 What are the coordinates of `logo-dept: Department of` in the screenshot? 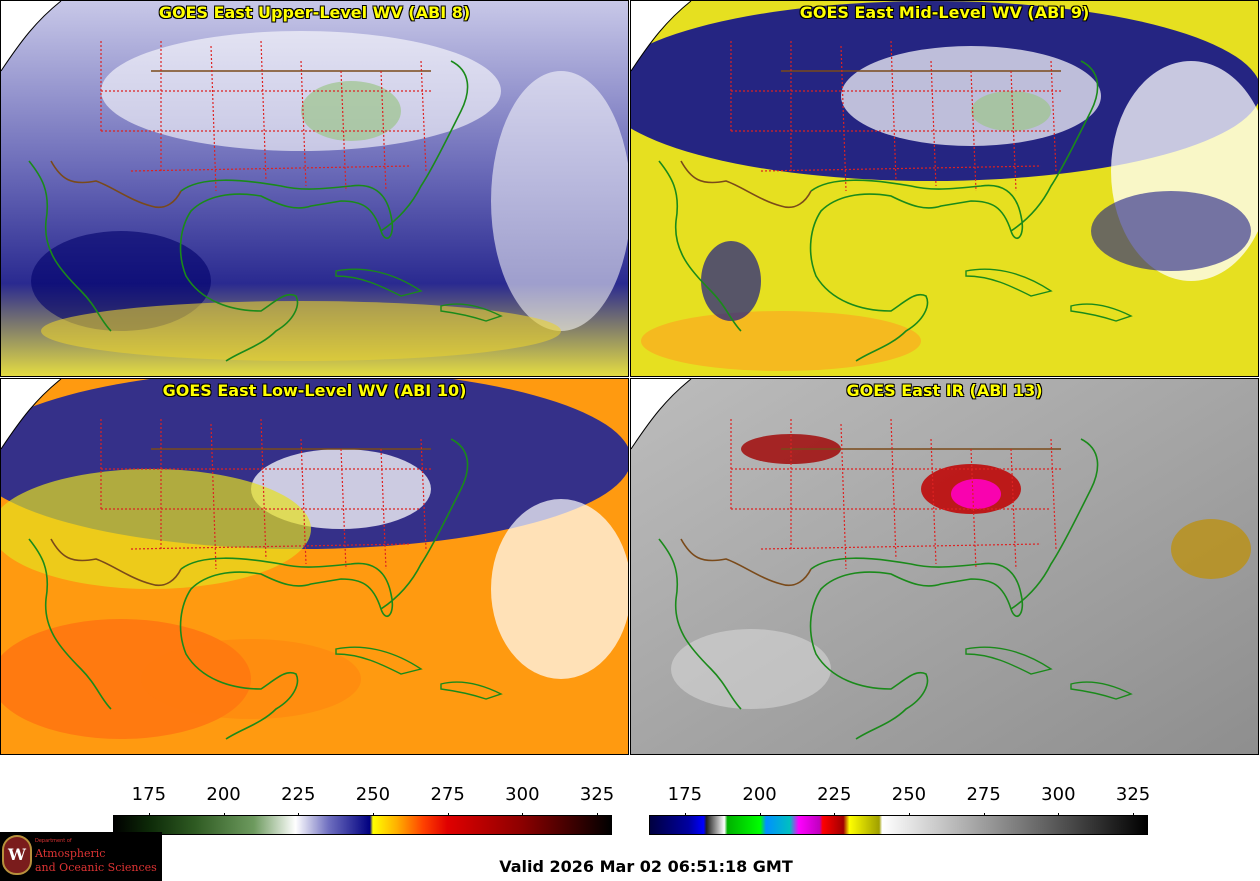 It's located at (53, 841).